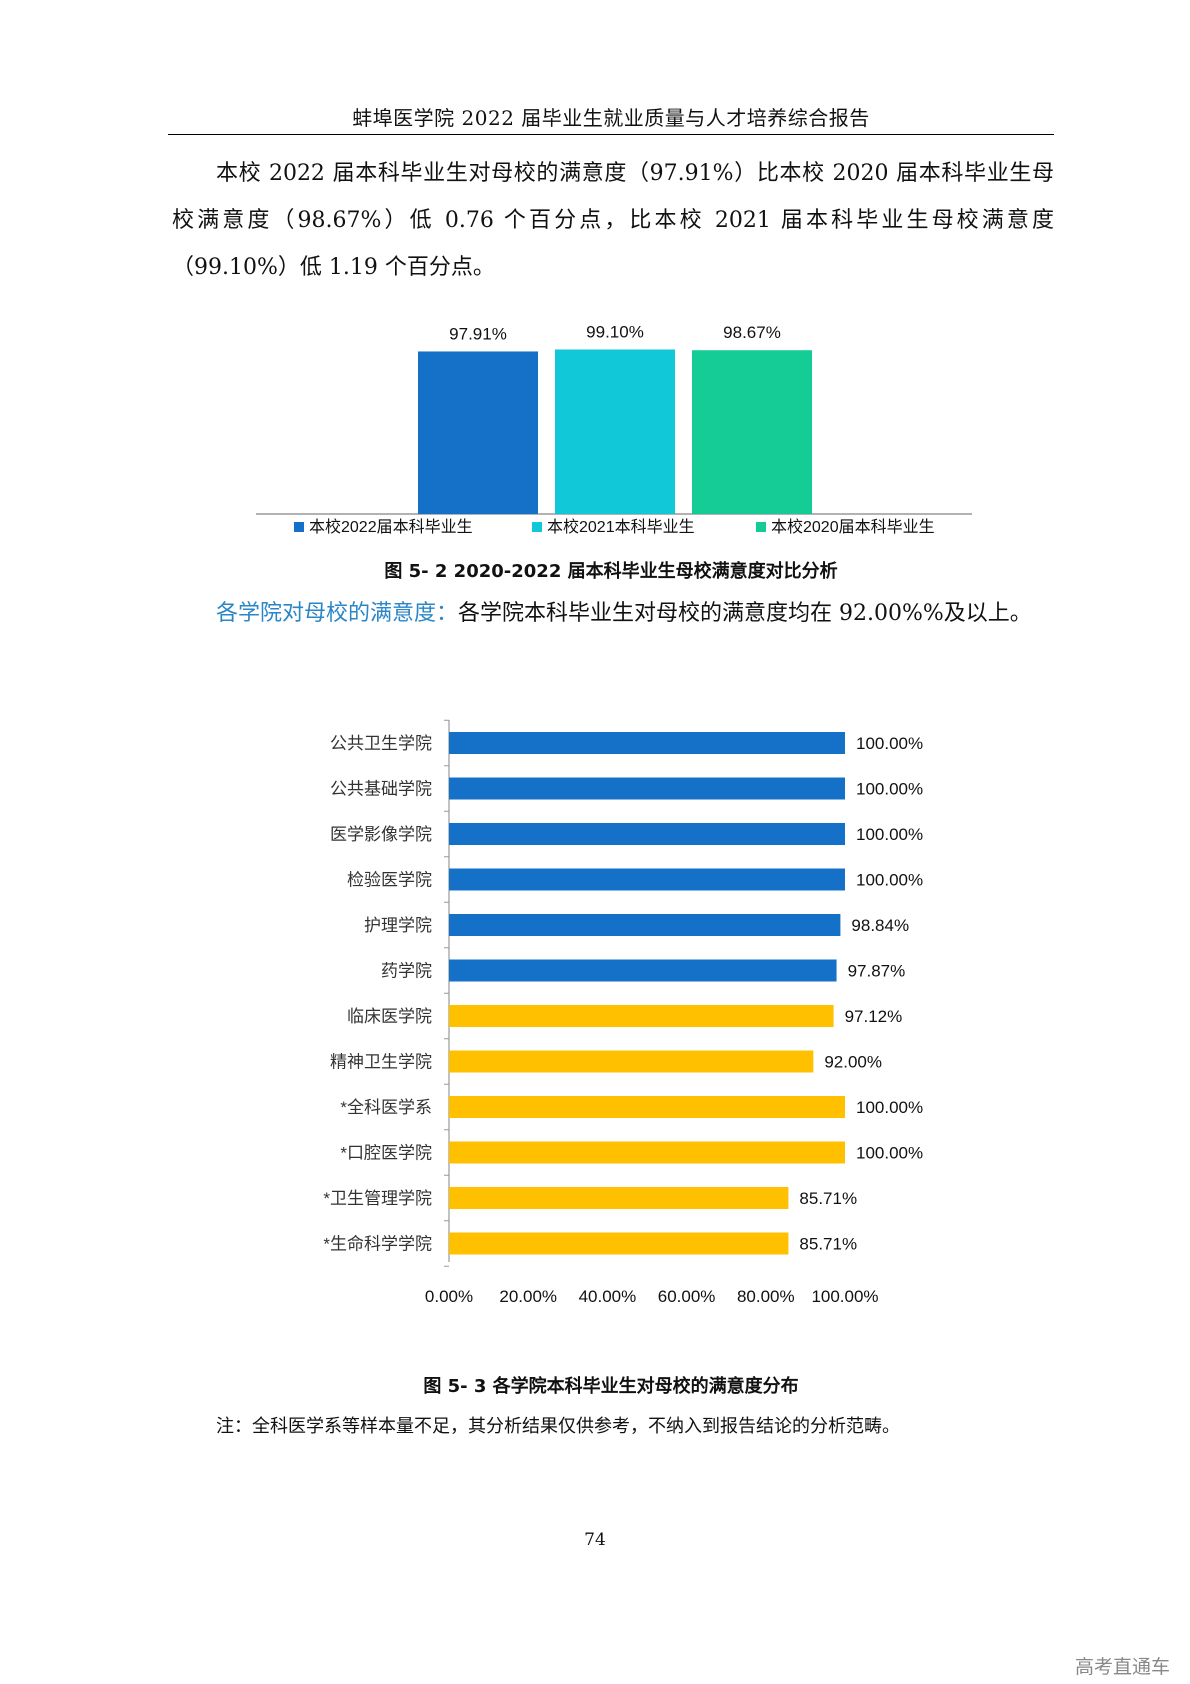  I want to click on chart2-x-tick-label: 80.00%, so click(766, 1296).